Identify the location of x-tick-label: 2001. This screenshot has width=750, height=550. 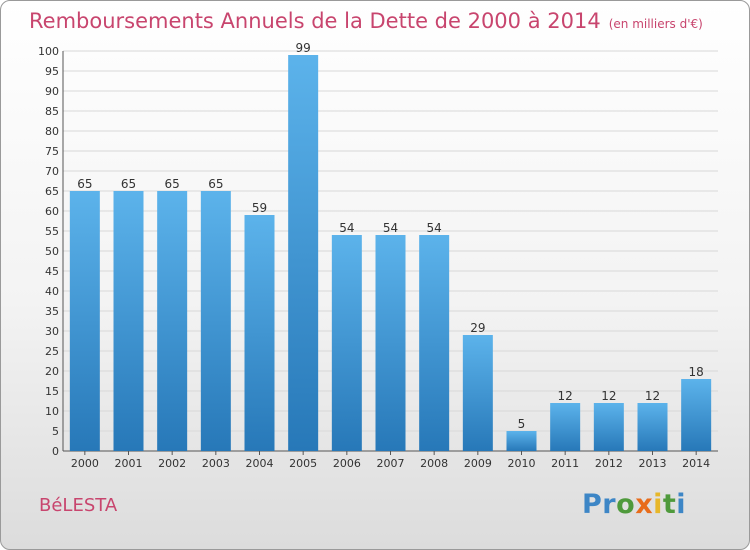
(129, 463).